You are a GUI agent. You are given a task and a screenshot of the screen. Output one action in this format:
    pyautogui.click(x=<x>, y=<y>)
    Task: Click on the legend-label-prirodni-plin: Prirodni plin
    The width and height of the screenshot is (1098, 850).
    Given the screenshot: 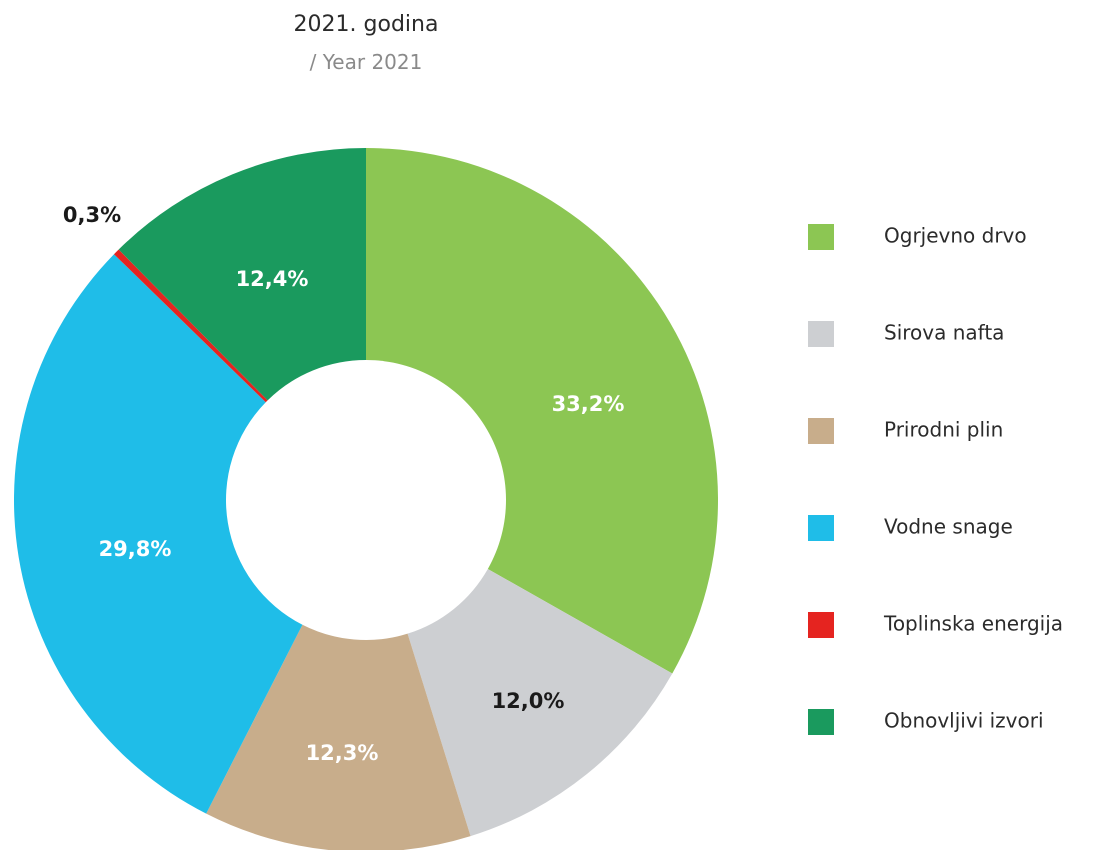 What is the action you would take?
    pyautogui.click(x=943, y=430)
    